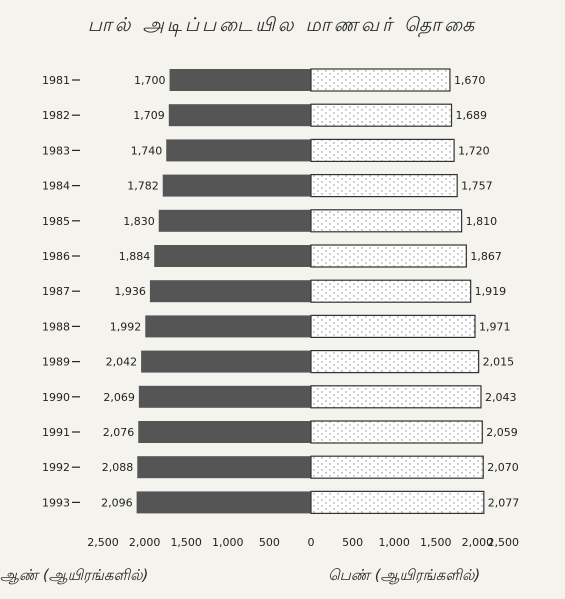  What do you see at coordinates (118, 467) in the screenshot?
I see `male-value-label: 2,088` at bounding box center [118, 467].